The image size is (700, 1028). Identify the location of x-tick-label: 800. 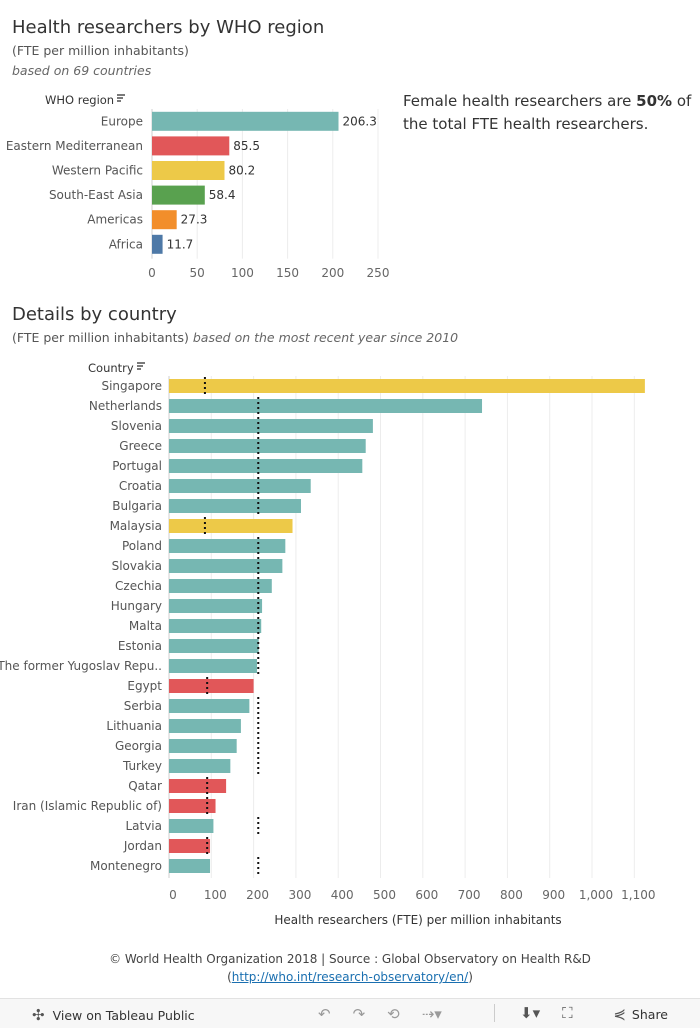
(511, 895).